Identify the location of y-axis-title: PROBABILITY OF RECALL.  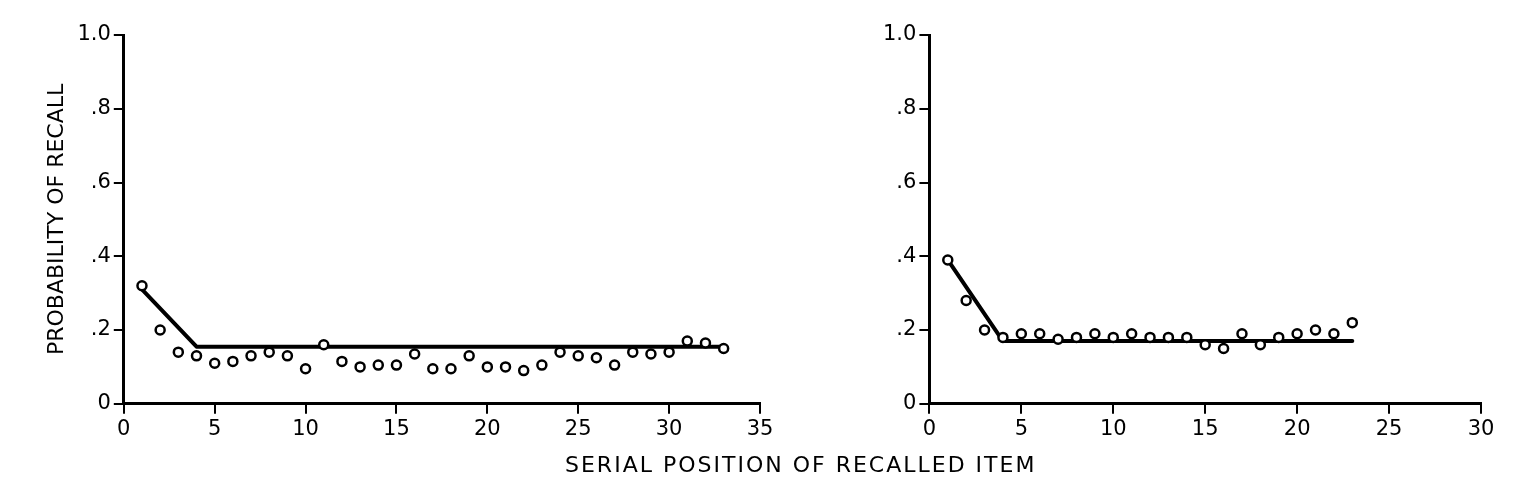
(55, 219).